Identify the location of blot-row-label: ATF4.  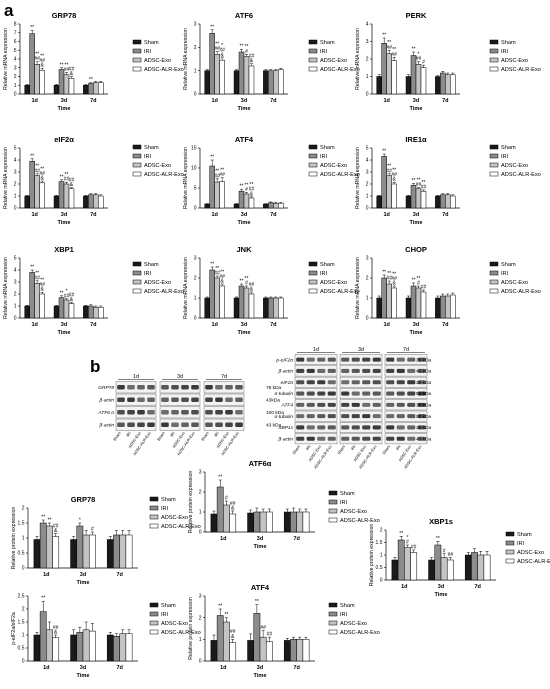
(287, 406).